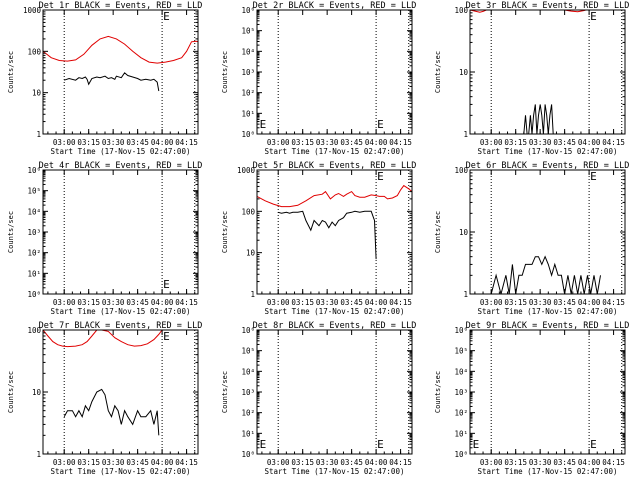 This screenshot has height=480, width=640. I want to click on panel-title: Det 2r BLACK = Events, RED = LLD, so click(335, 6).